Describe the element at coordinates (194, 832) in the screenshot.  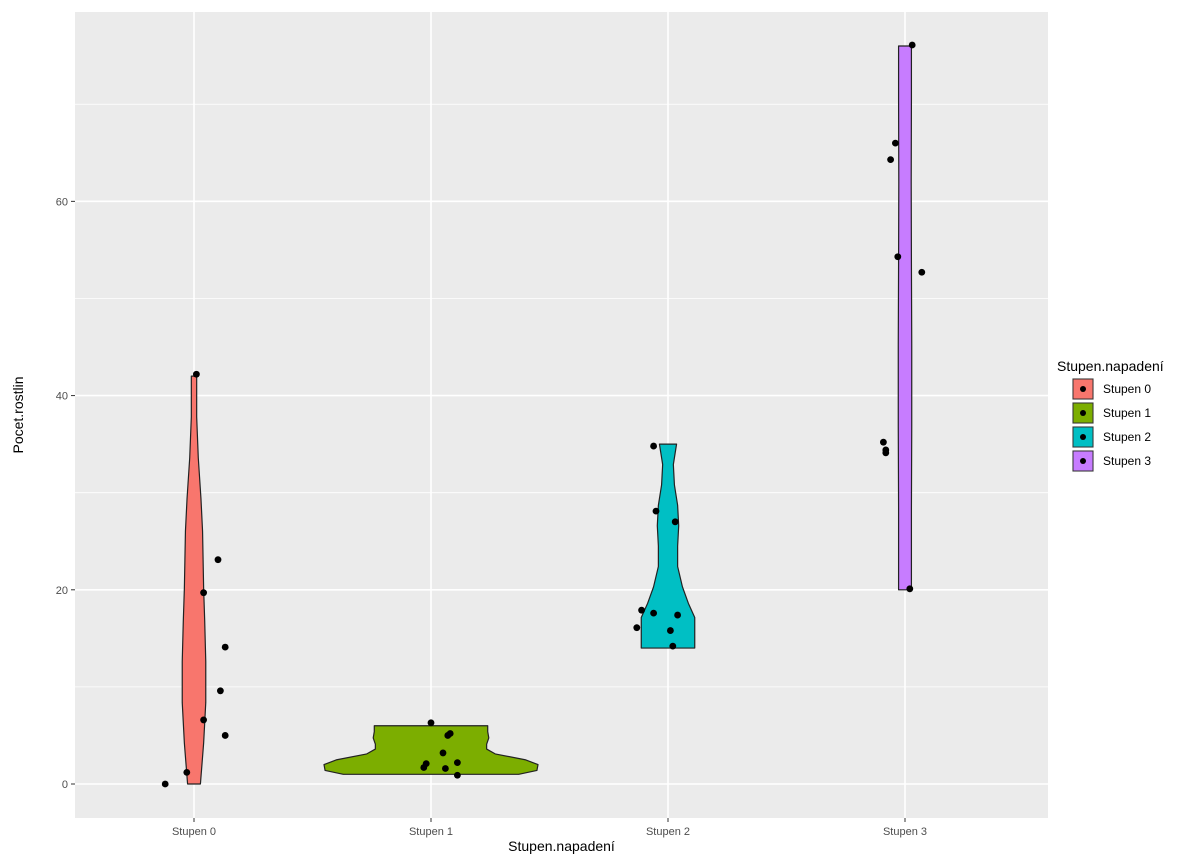
I see `x-tick-label: Stupen 0` at that location.